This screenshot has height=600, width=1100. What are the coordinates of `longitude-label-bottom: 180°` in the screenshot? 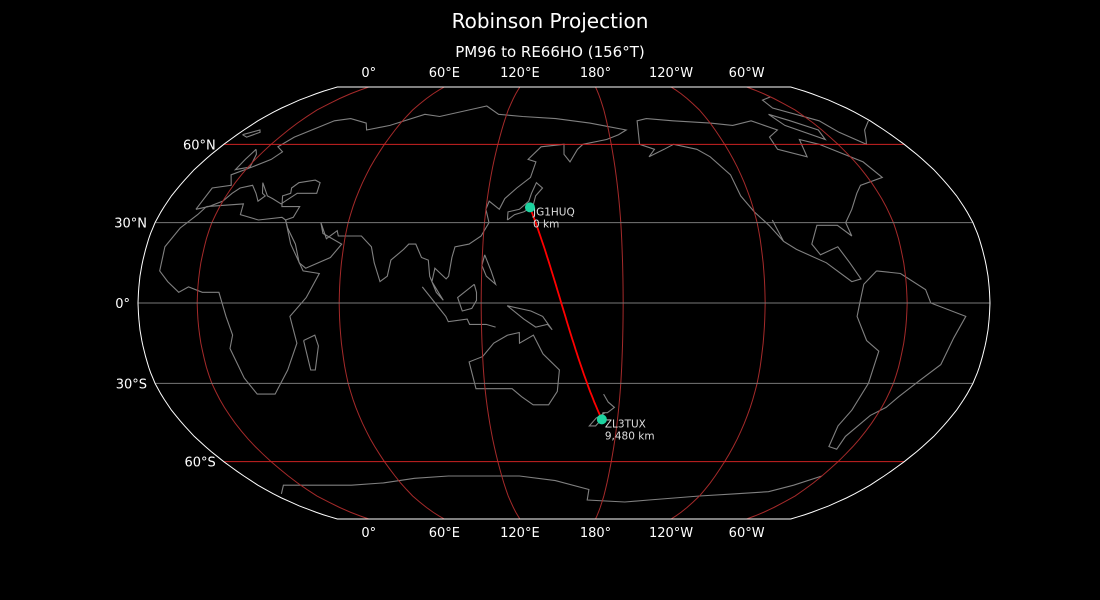 It's located at (595, 533).